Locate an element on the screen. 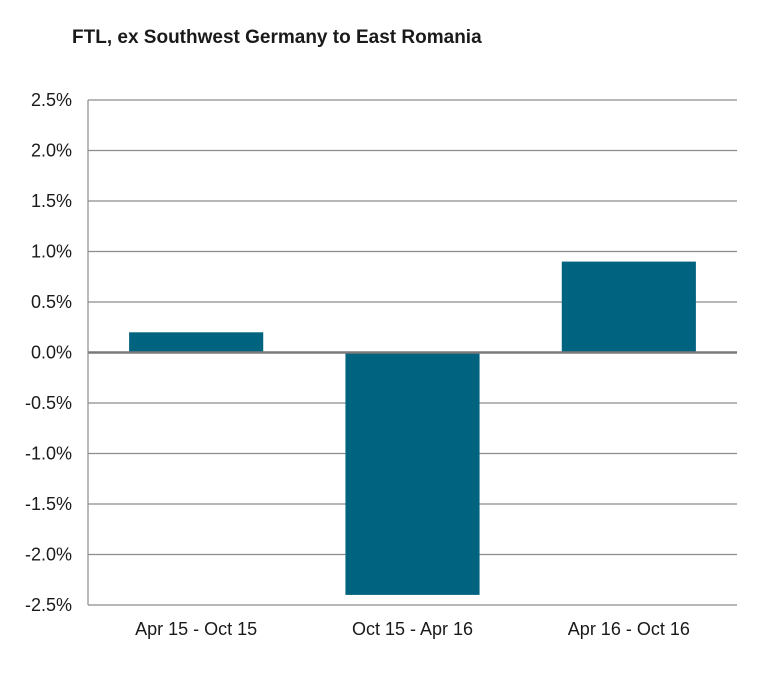  y-tick-label: 0.5% is located at coordinates (51, 302).